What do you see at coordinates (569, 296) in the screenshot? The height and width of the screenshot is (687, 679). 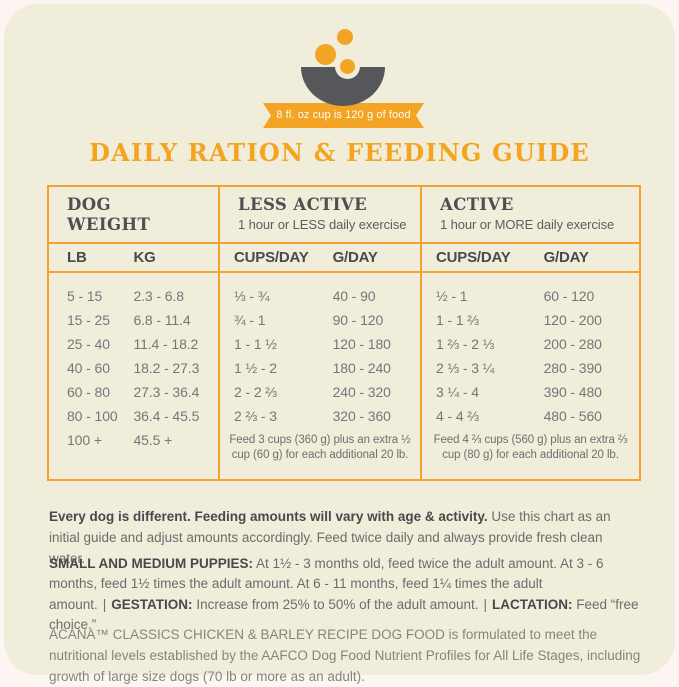 I see `table-cell: 60 - 120` at bounding box center [569, 296].